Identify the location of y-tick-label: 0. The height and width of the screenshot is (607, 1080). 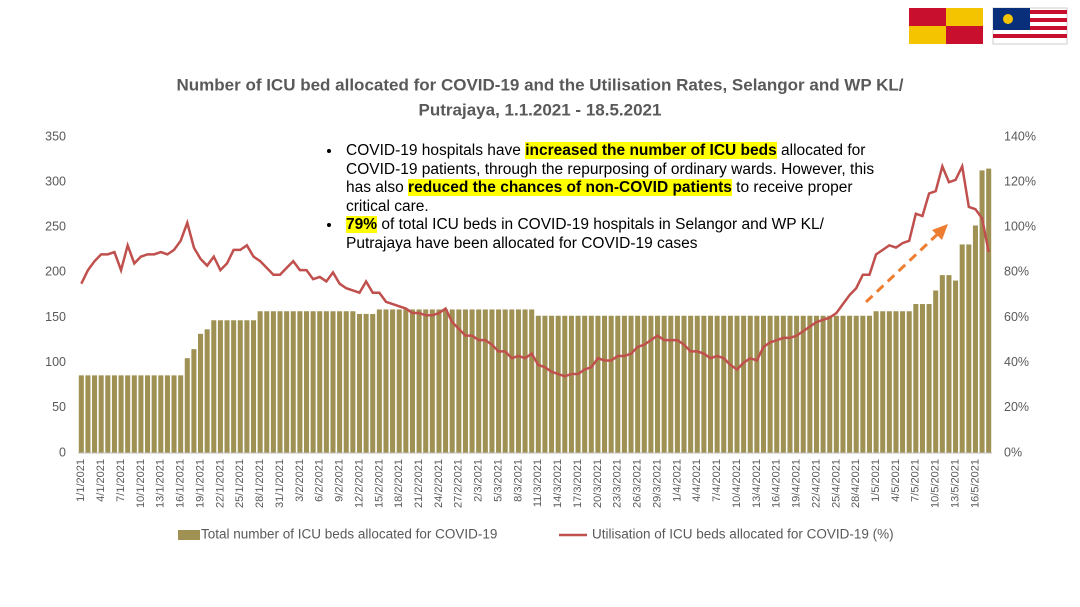
(62, 452).